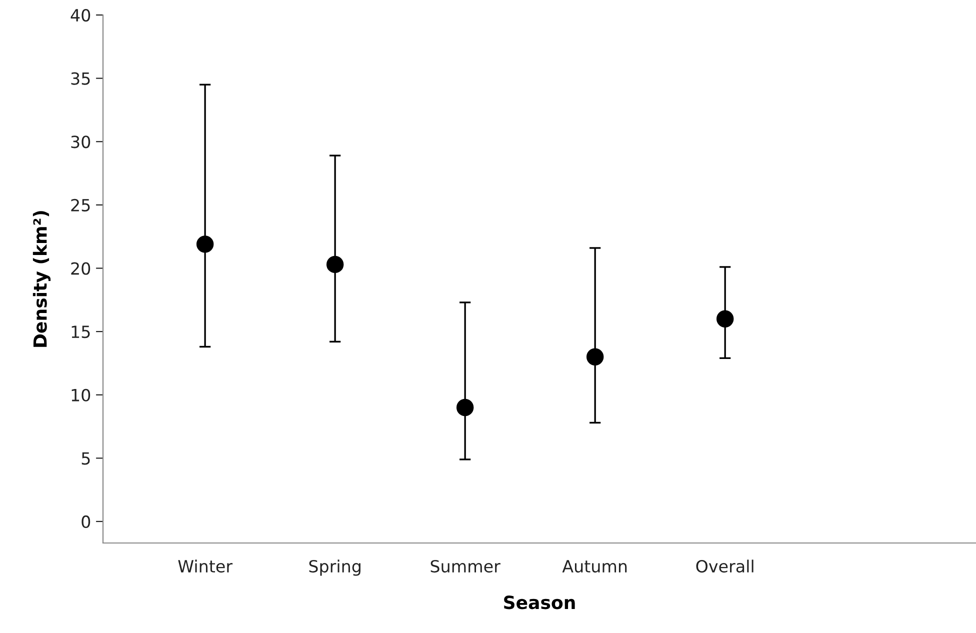 This screenshot has width=976, height=633. Describe the element at coordinates (80, 205) in the screenshot. I see `y-tick-label: 25` at that location.